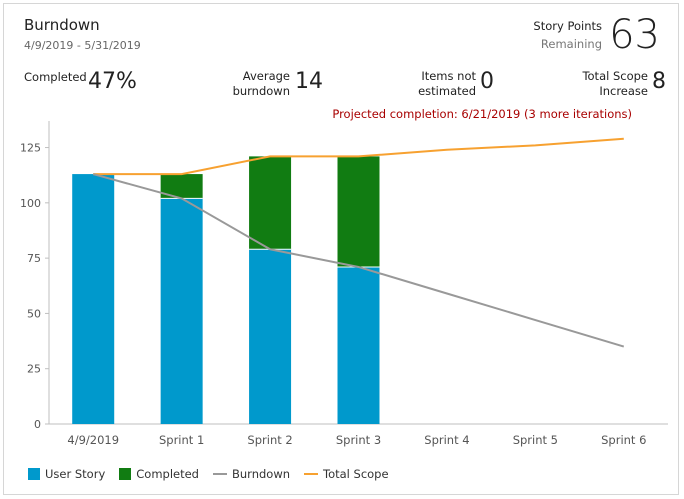  I want to click on x-tick-label: Sprint 5, so click(535, 440).